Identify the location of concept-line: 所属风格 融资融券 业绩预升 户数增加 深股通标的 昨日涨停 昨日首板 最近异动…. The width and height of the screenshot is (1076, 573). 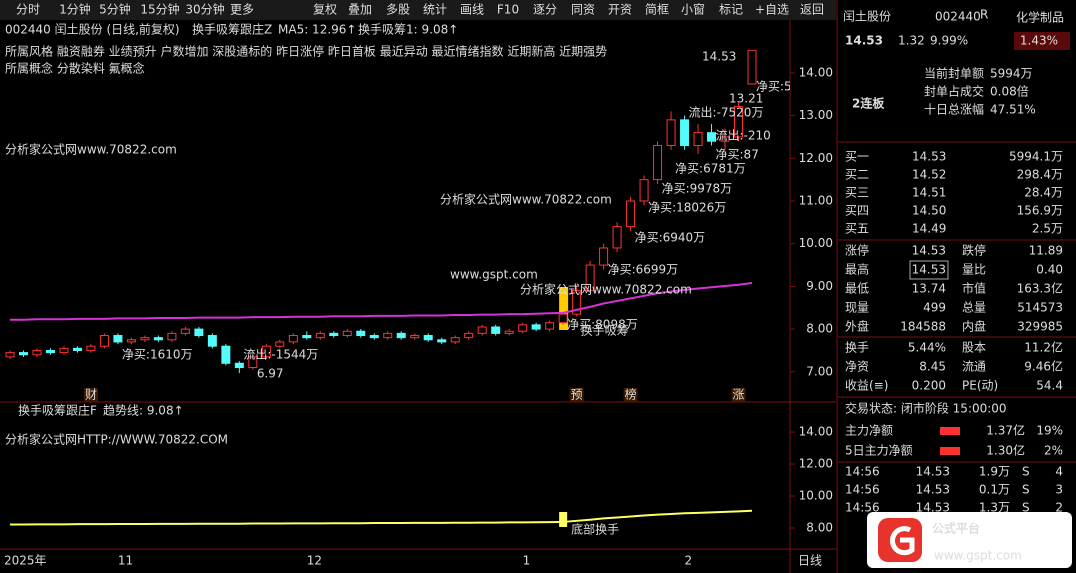
(306, 51).